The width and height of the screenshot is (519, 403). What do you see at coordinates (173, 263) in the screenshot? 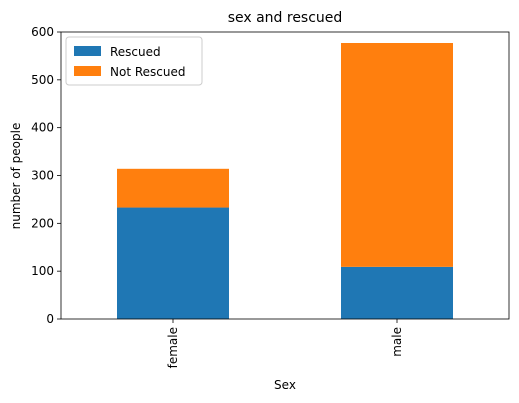
I see `bar-female-rescued` at bounding box center [173, 263].